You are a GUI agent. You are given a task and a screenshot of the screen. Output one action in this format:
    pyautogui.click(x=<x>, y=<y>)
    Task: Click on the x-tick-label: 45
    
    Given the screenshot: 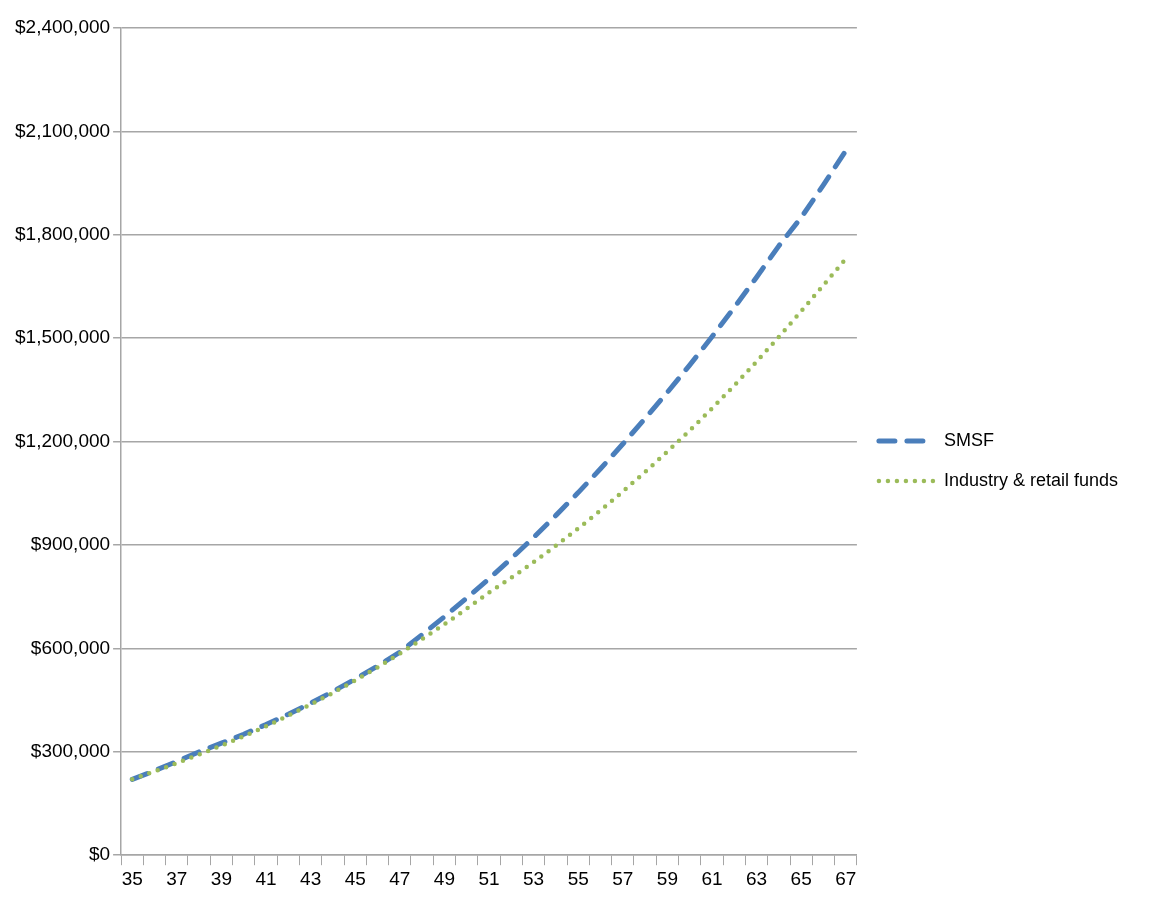 What is the action you would take?
    pyautogui.click(x=355, y=878)
    